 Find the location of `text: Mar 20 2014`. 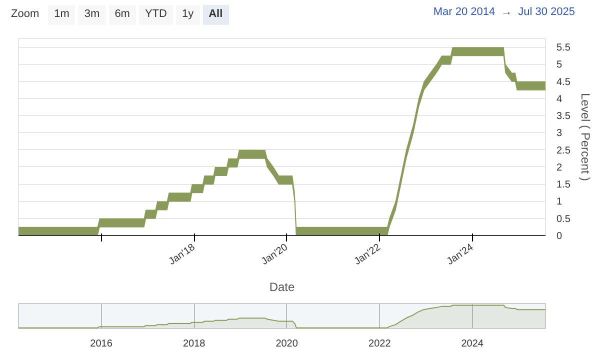

text: Mar 20 2014 is located at coordinates (464, 12).